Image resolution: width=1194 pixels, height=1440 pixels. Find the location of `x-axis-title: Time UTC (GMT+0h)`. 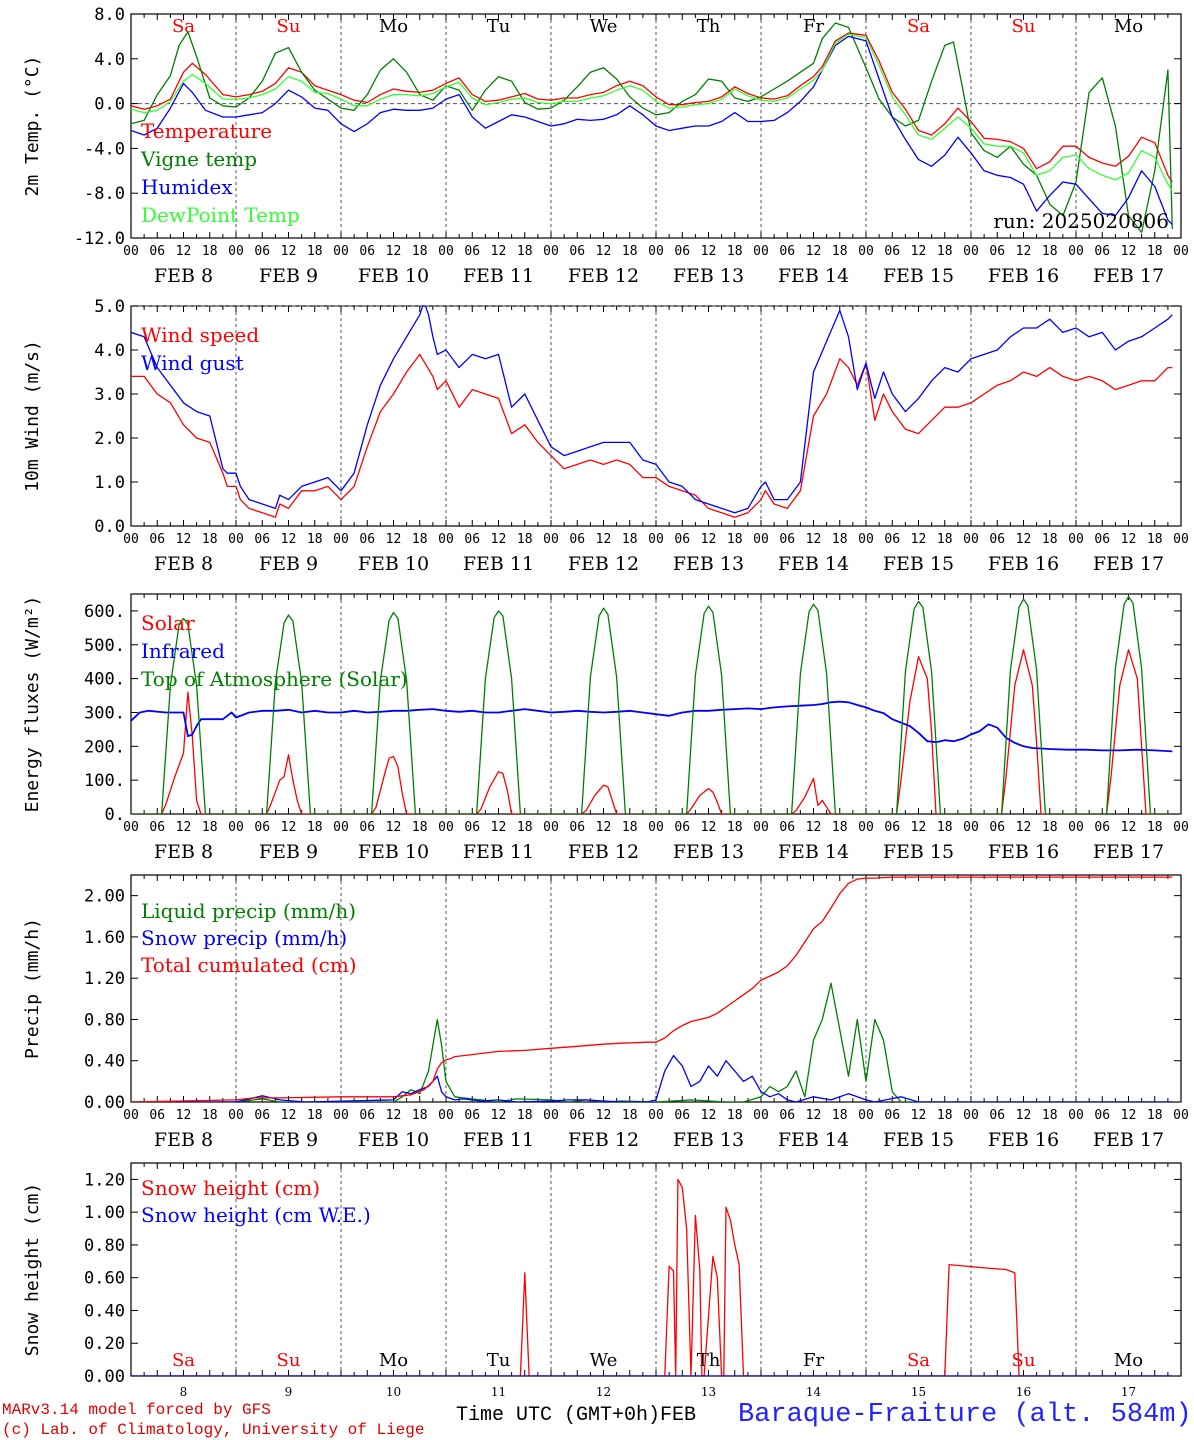

x-axis-title: Time UTC (GMT+0h) is located at coordinates (558, 1415).